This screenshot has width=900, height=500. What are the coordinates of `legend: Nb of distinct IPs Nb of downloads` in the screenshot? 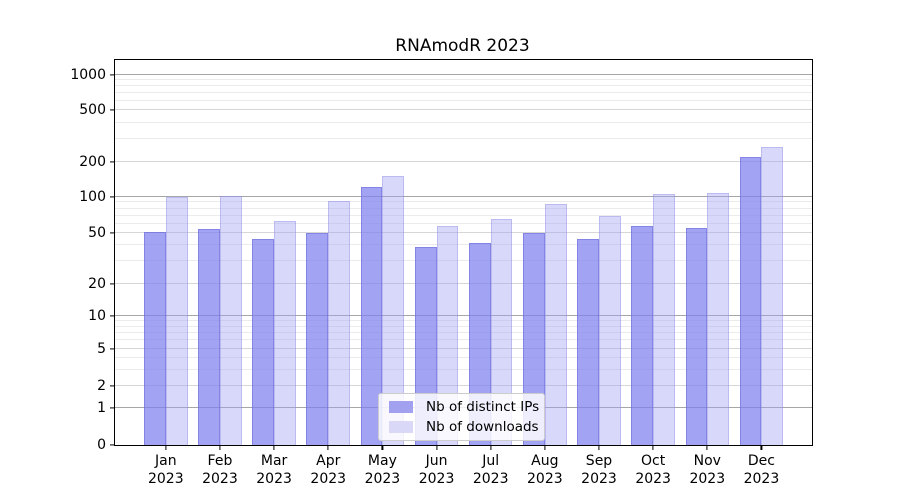 It's located at (461, 417).